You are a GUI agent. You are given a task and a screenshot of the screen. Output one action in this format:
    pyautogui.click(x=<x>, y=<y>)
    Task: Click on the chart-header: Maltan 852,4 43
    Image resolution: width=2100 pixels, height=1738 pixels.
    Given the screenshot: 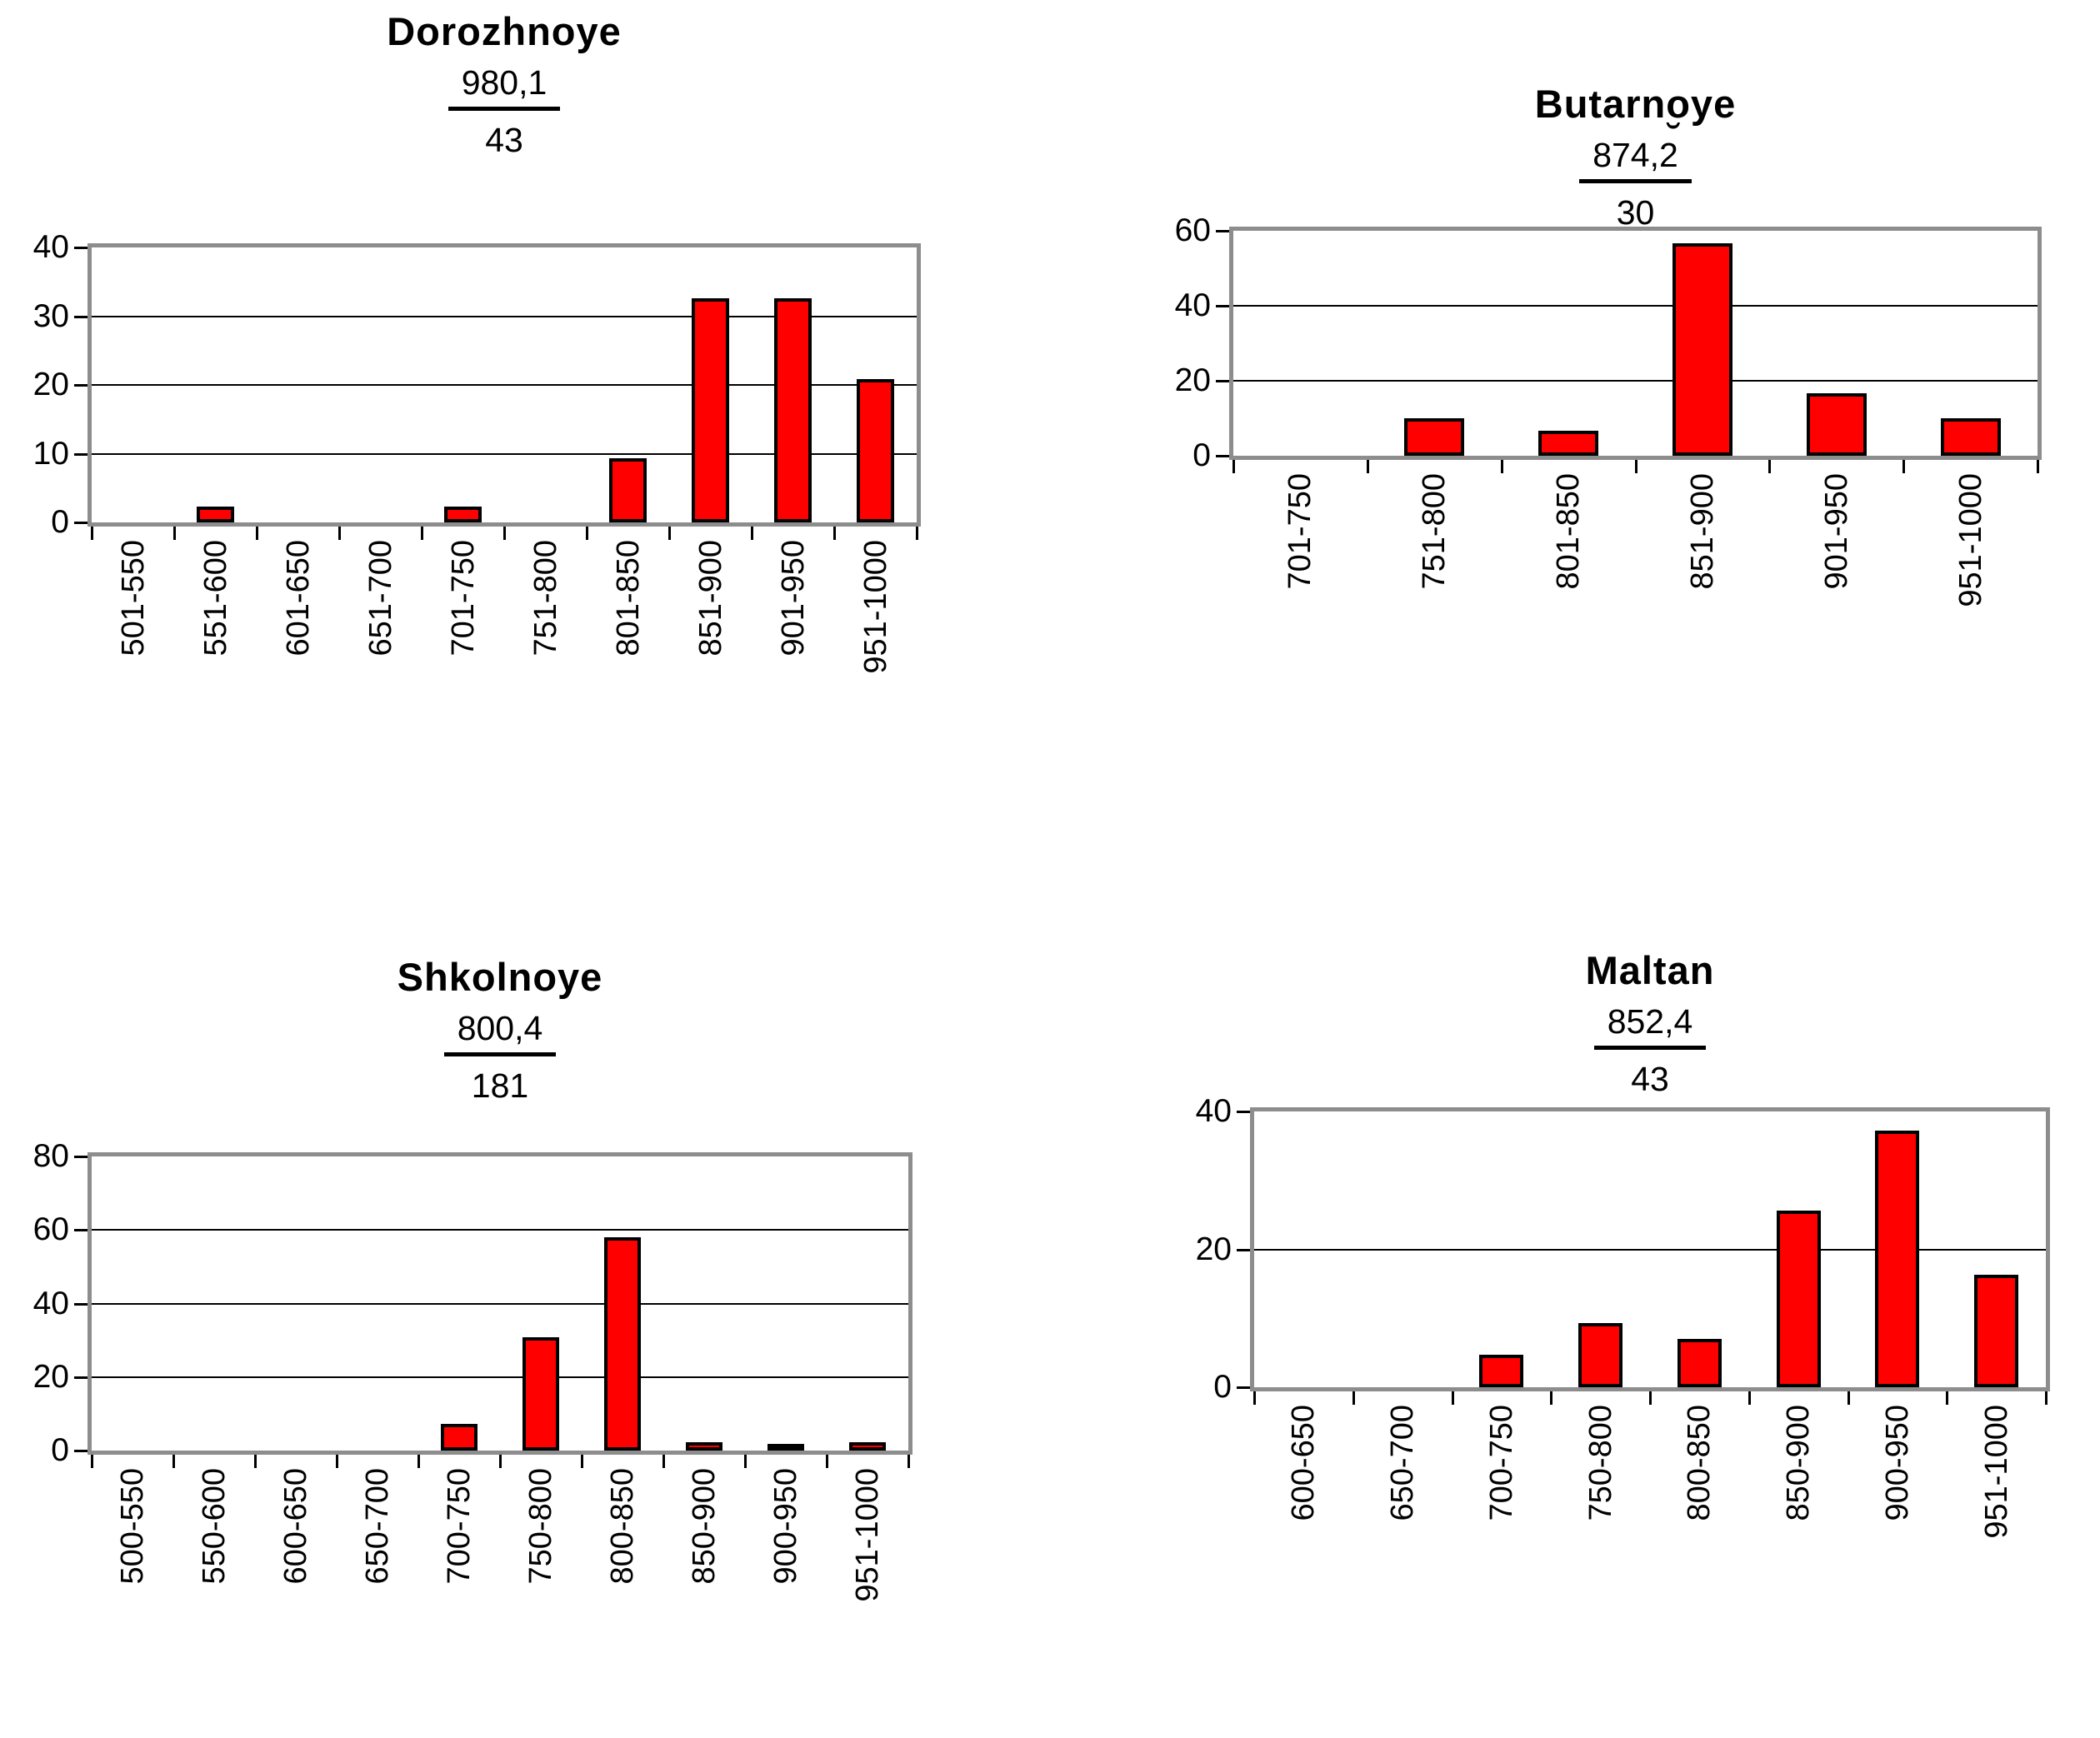 What is the action you would take?
    pyautogui.click(x=1650, y=1023)
    